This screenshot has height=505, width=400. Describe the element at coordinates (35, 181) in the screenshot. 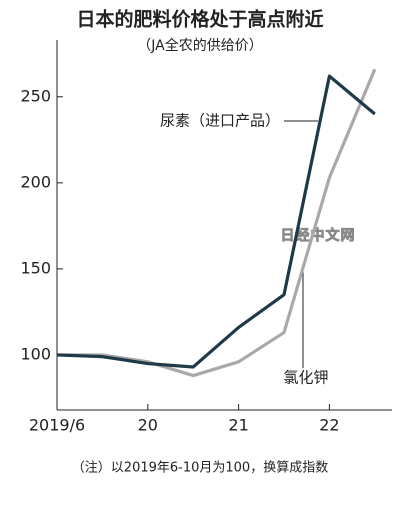

I see `y-tick-label: 200` at that location.